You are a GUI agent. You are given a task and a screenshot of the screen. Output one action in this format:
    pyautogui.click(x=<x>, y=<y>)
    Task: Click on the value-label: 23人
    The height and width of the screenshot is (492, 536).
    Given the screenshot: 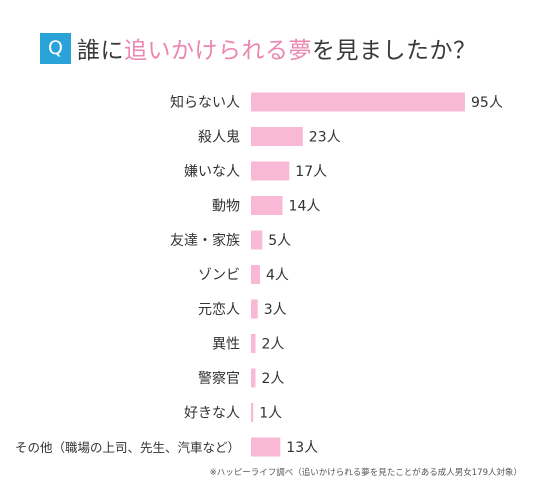 What is the action you would take?
    pyautogui.click(x=325, y=138)
    